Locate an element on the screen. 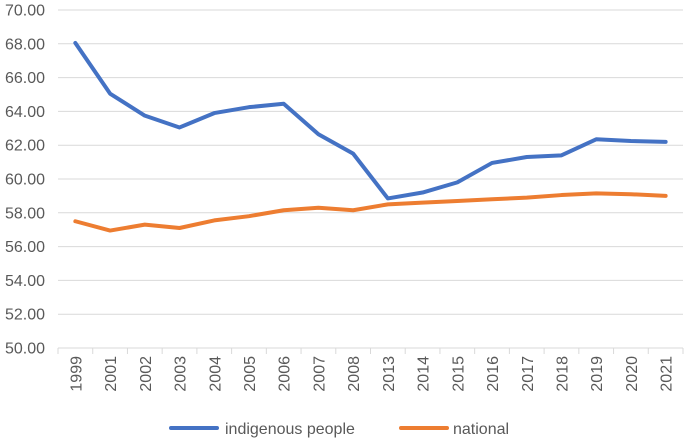 Image resolution: width=685 pixels, height=447 pixels. x-tick-label: 2019 is located at coordinates (597, 374).